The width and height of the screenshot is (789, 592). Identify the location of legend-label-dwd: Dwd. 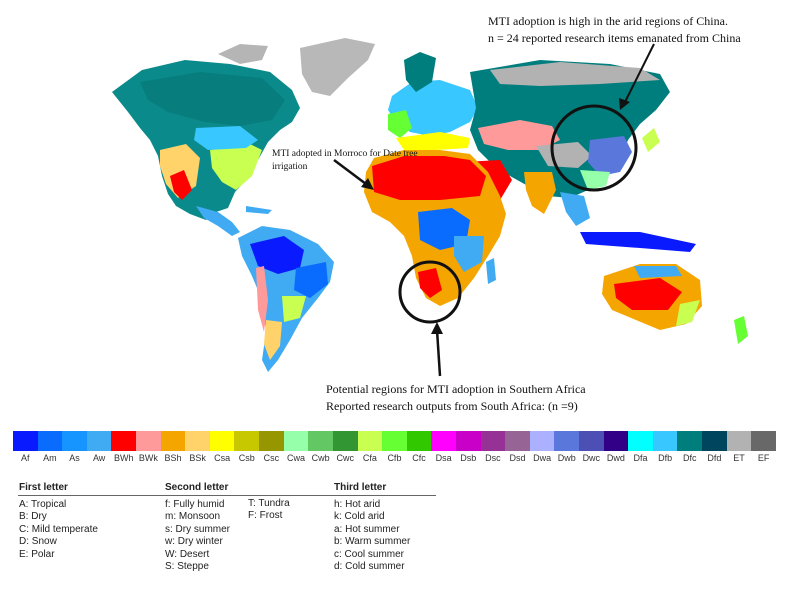
(615, 458).